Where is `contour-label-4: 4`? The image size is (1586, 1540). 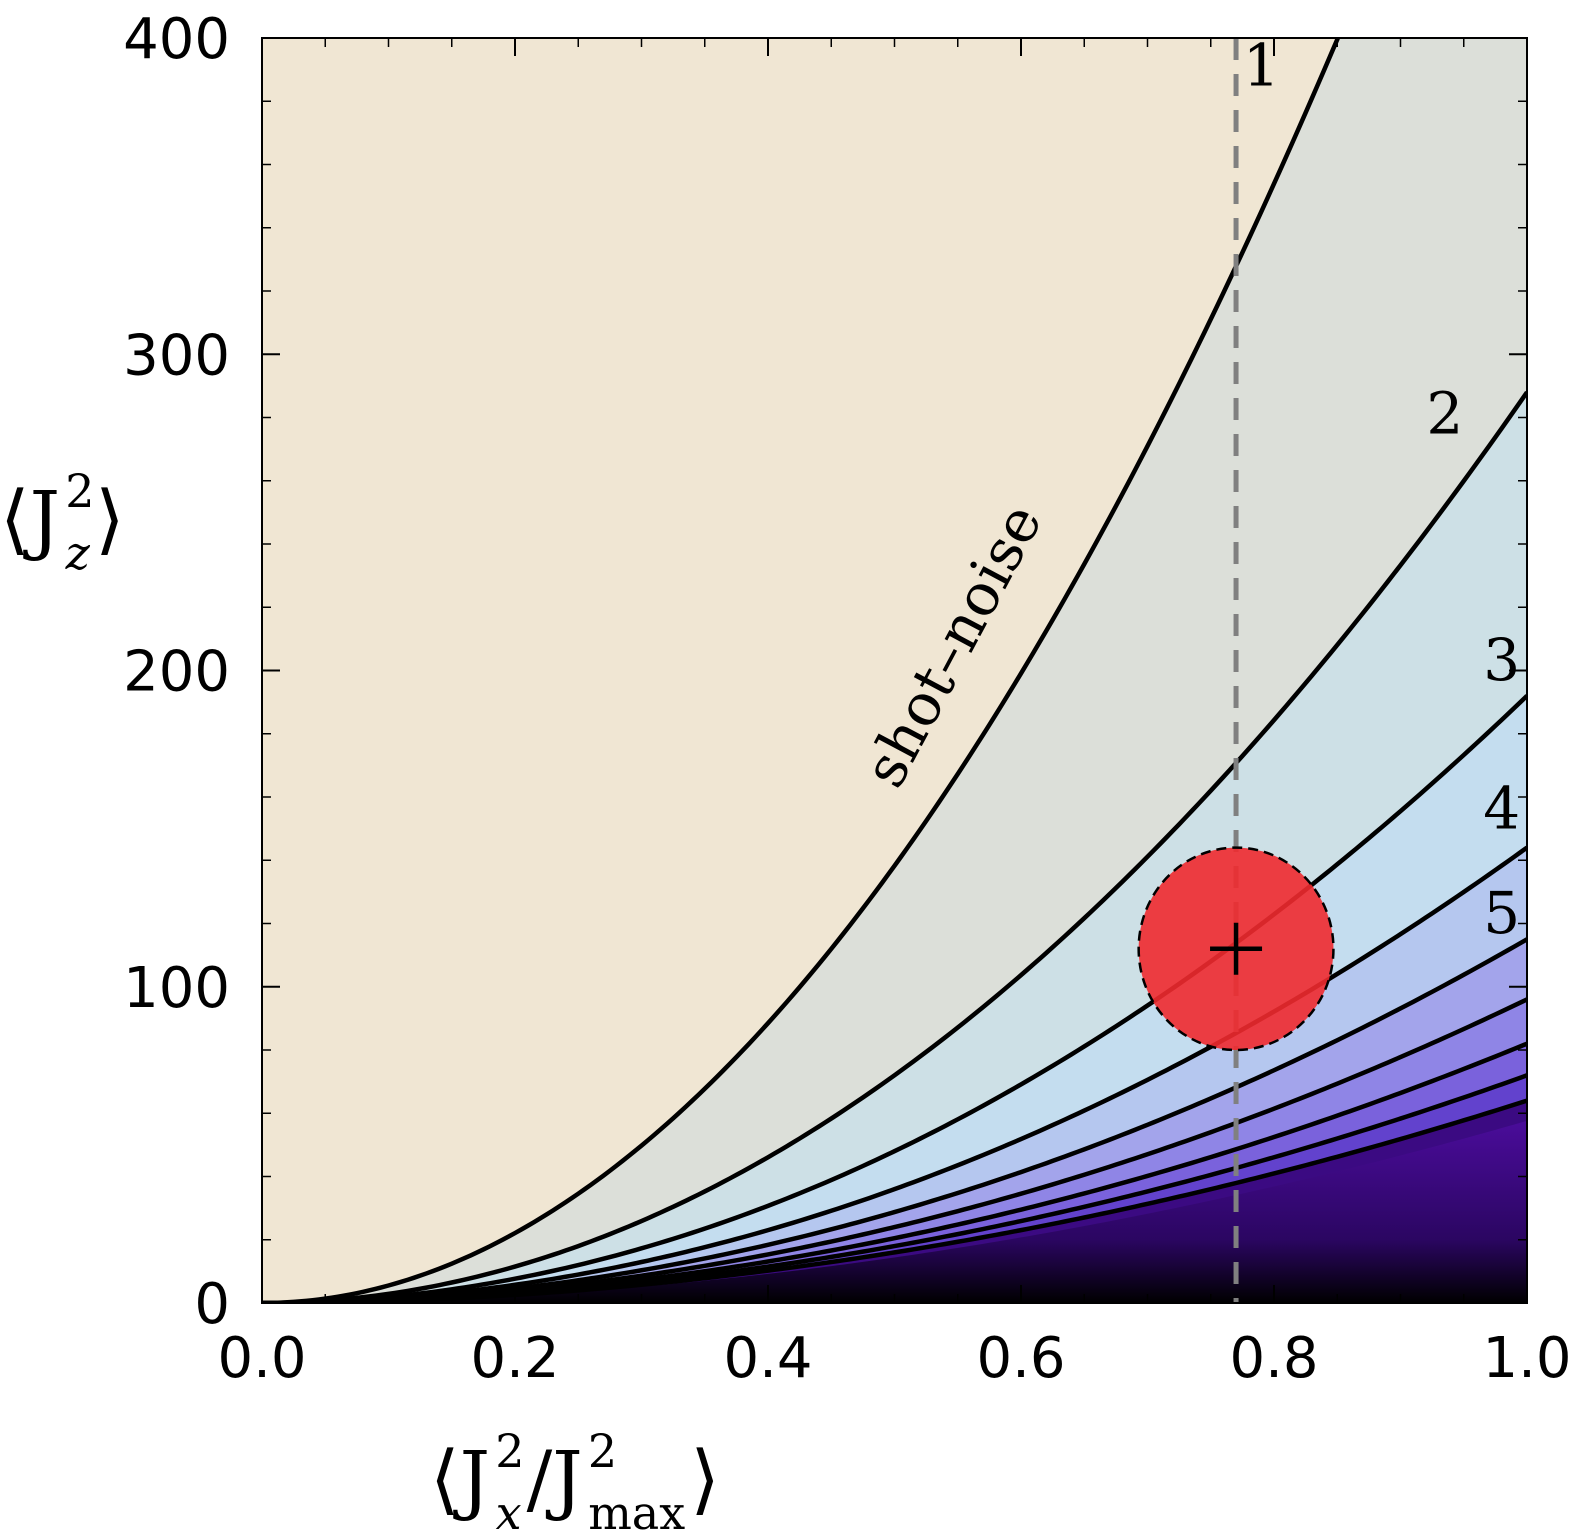 contour-label-4: 4 is located at coordinates (1501, 809).